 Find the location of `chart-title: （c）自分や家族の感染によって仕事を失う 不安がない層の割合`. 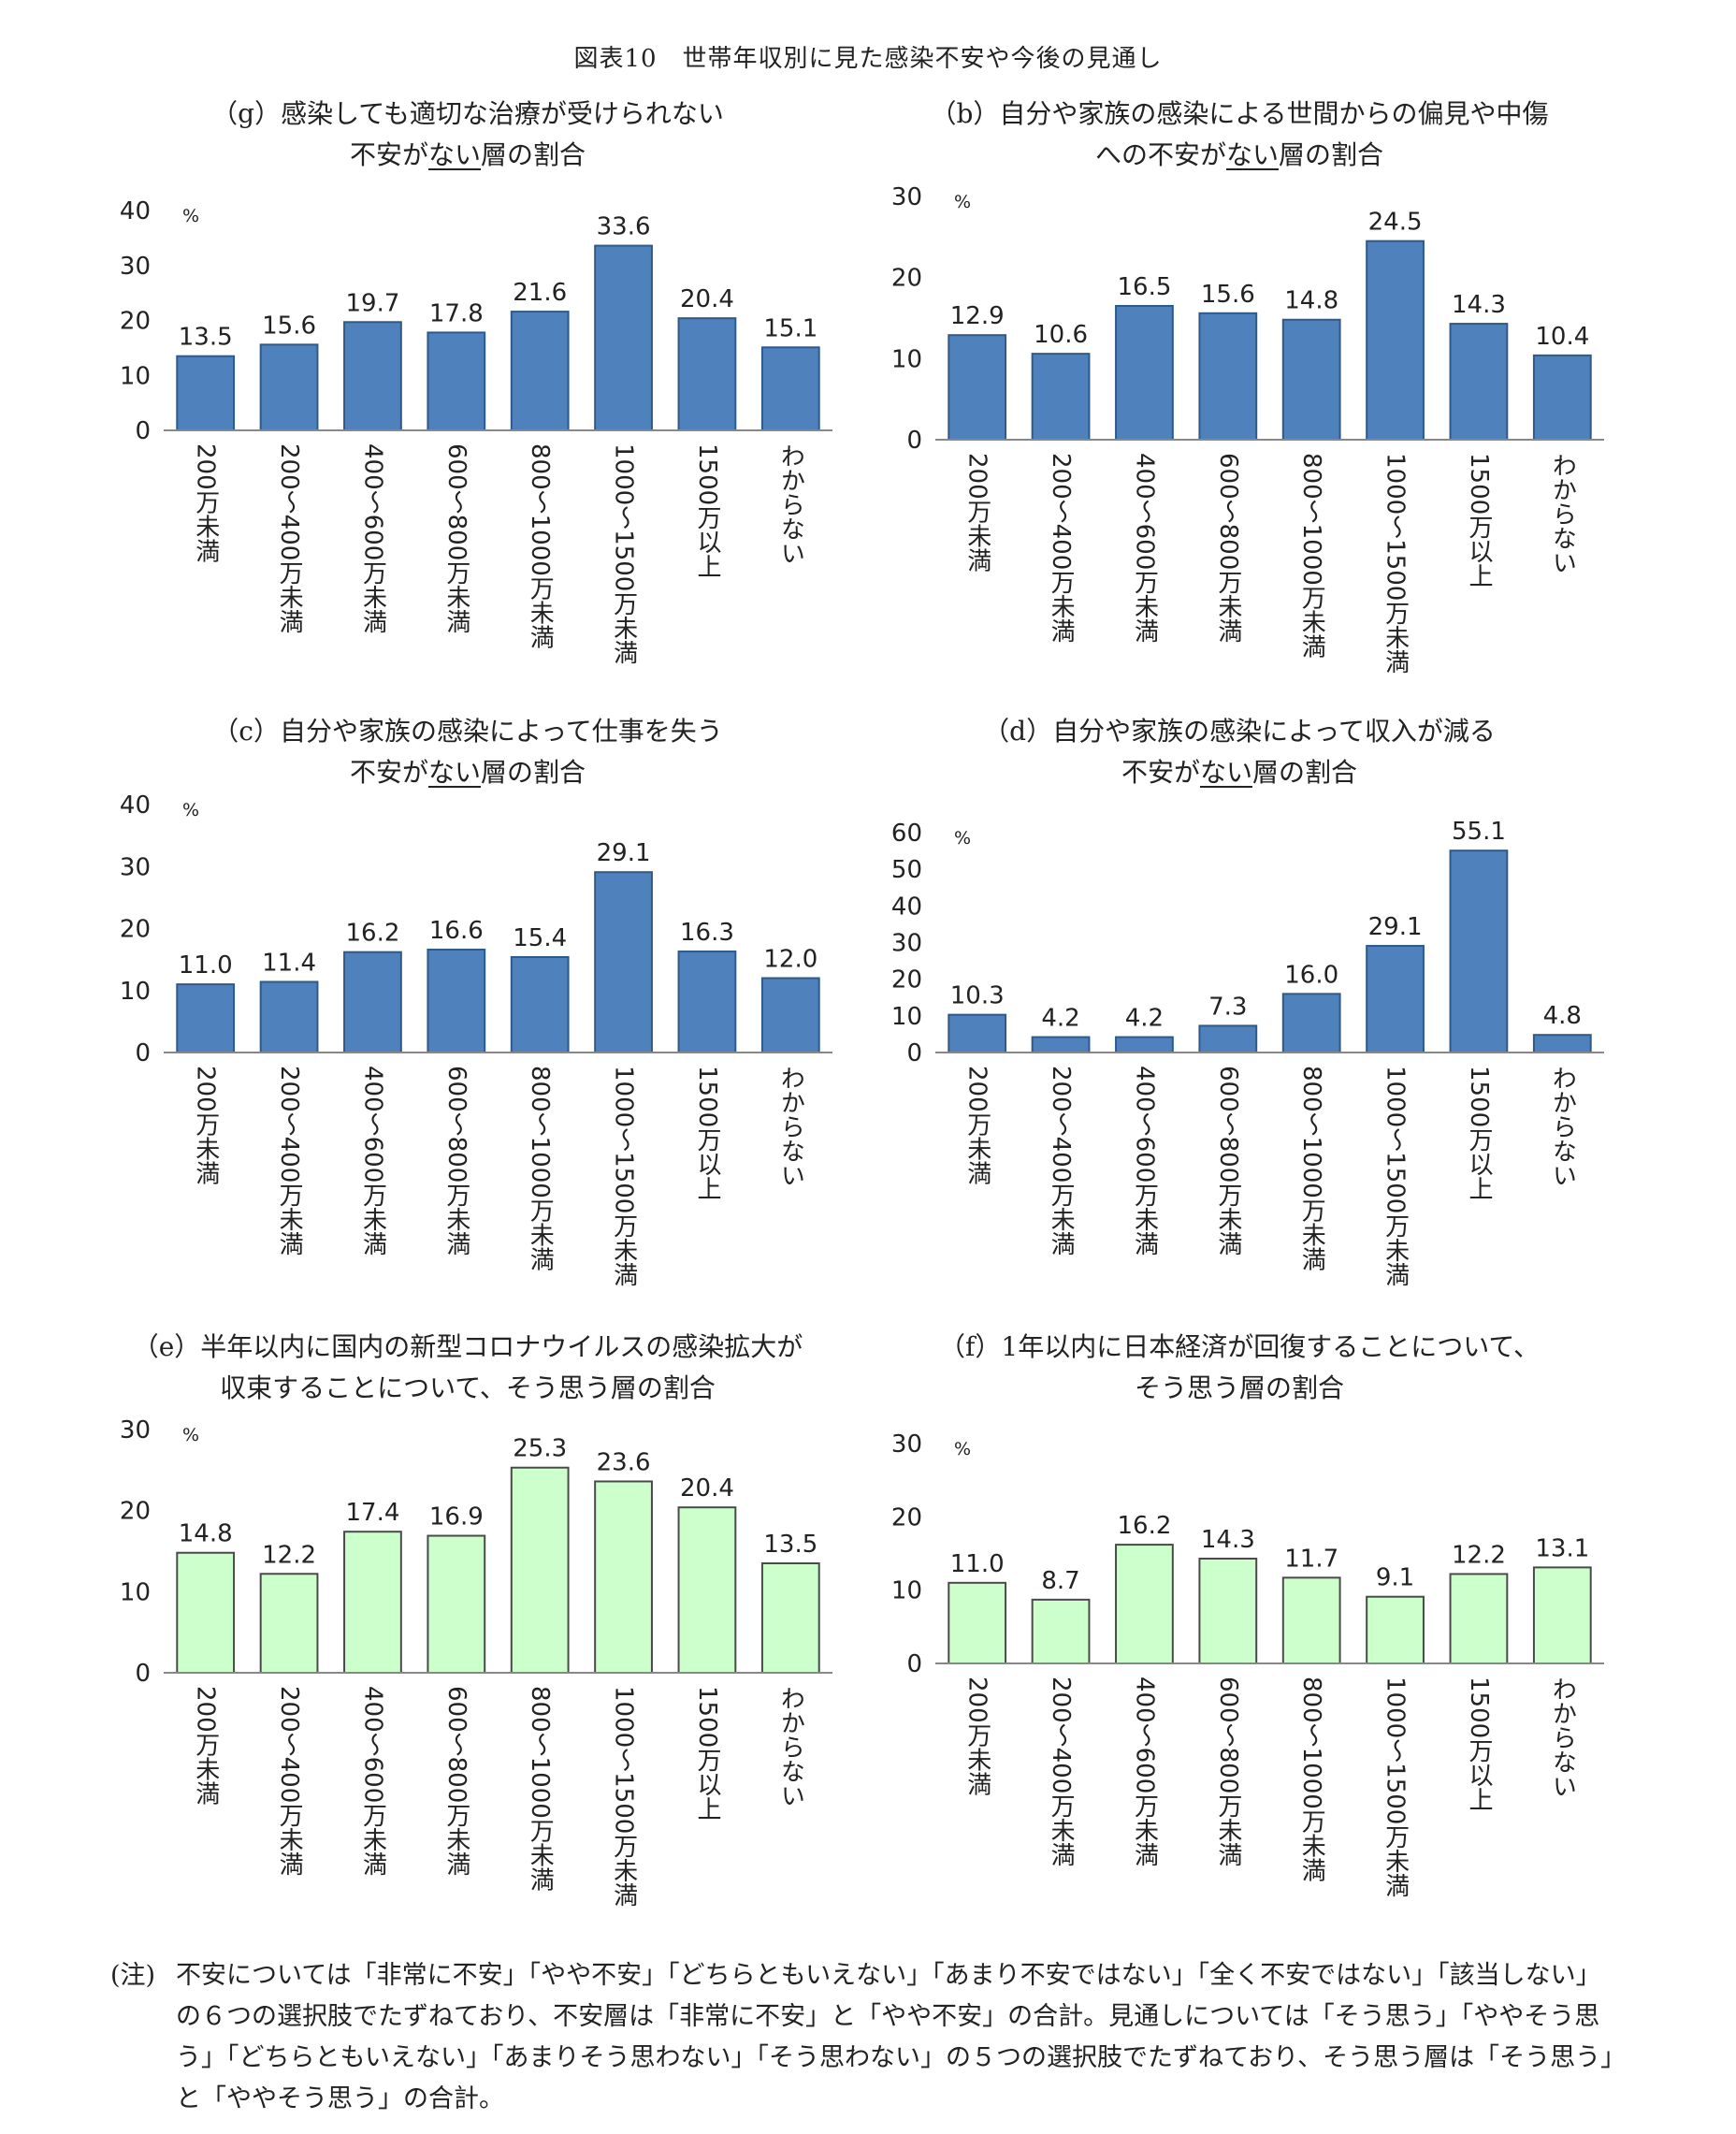

chart-title: （c）自分や家族の感染によって仕事を失う 不安がない層の割合 is located at coordinates (467, 752).